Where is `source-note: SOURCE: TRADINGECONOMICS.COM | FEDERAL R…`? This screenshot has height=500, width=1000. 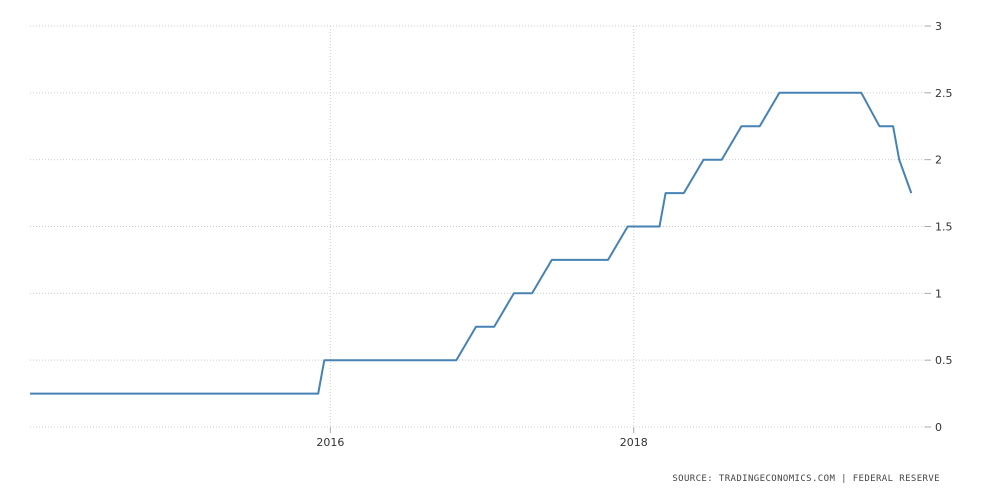 source-note: SOURCE: TRADINGECONOMICS.COM | FEDERAL R… is located at coordinates (806, 479).